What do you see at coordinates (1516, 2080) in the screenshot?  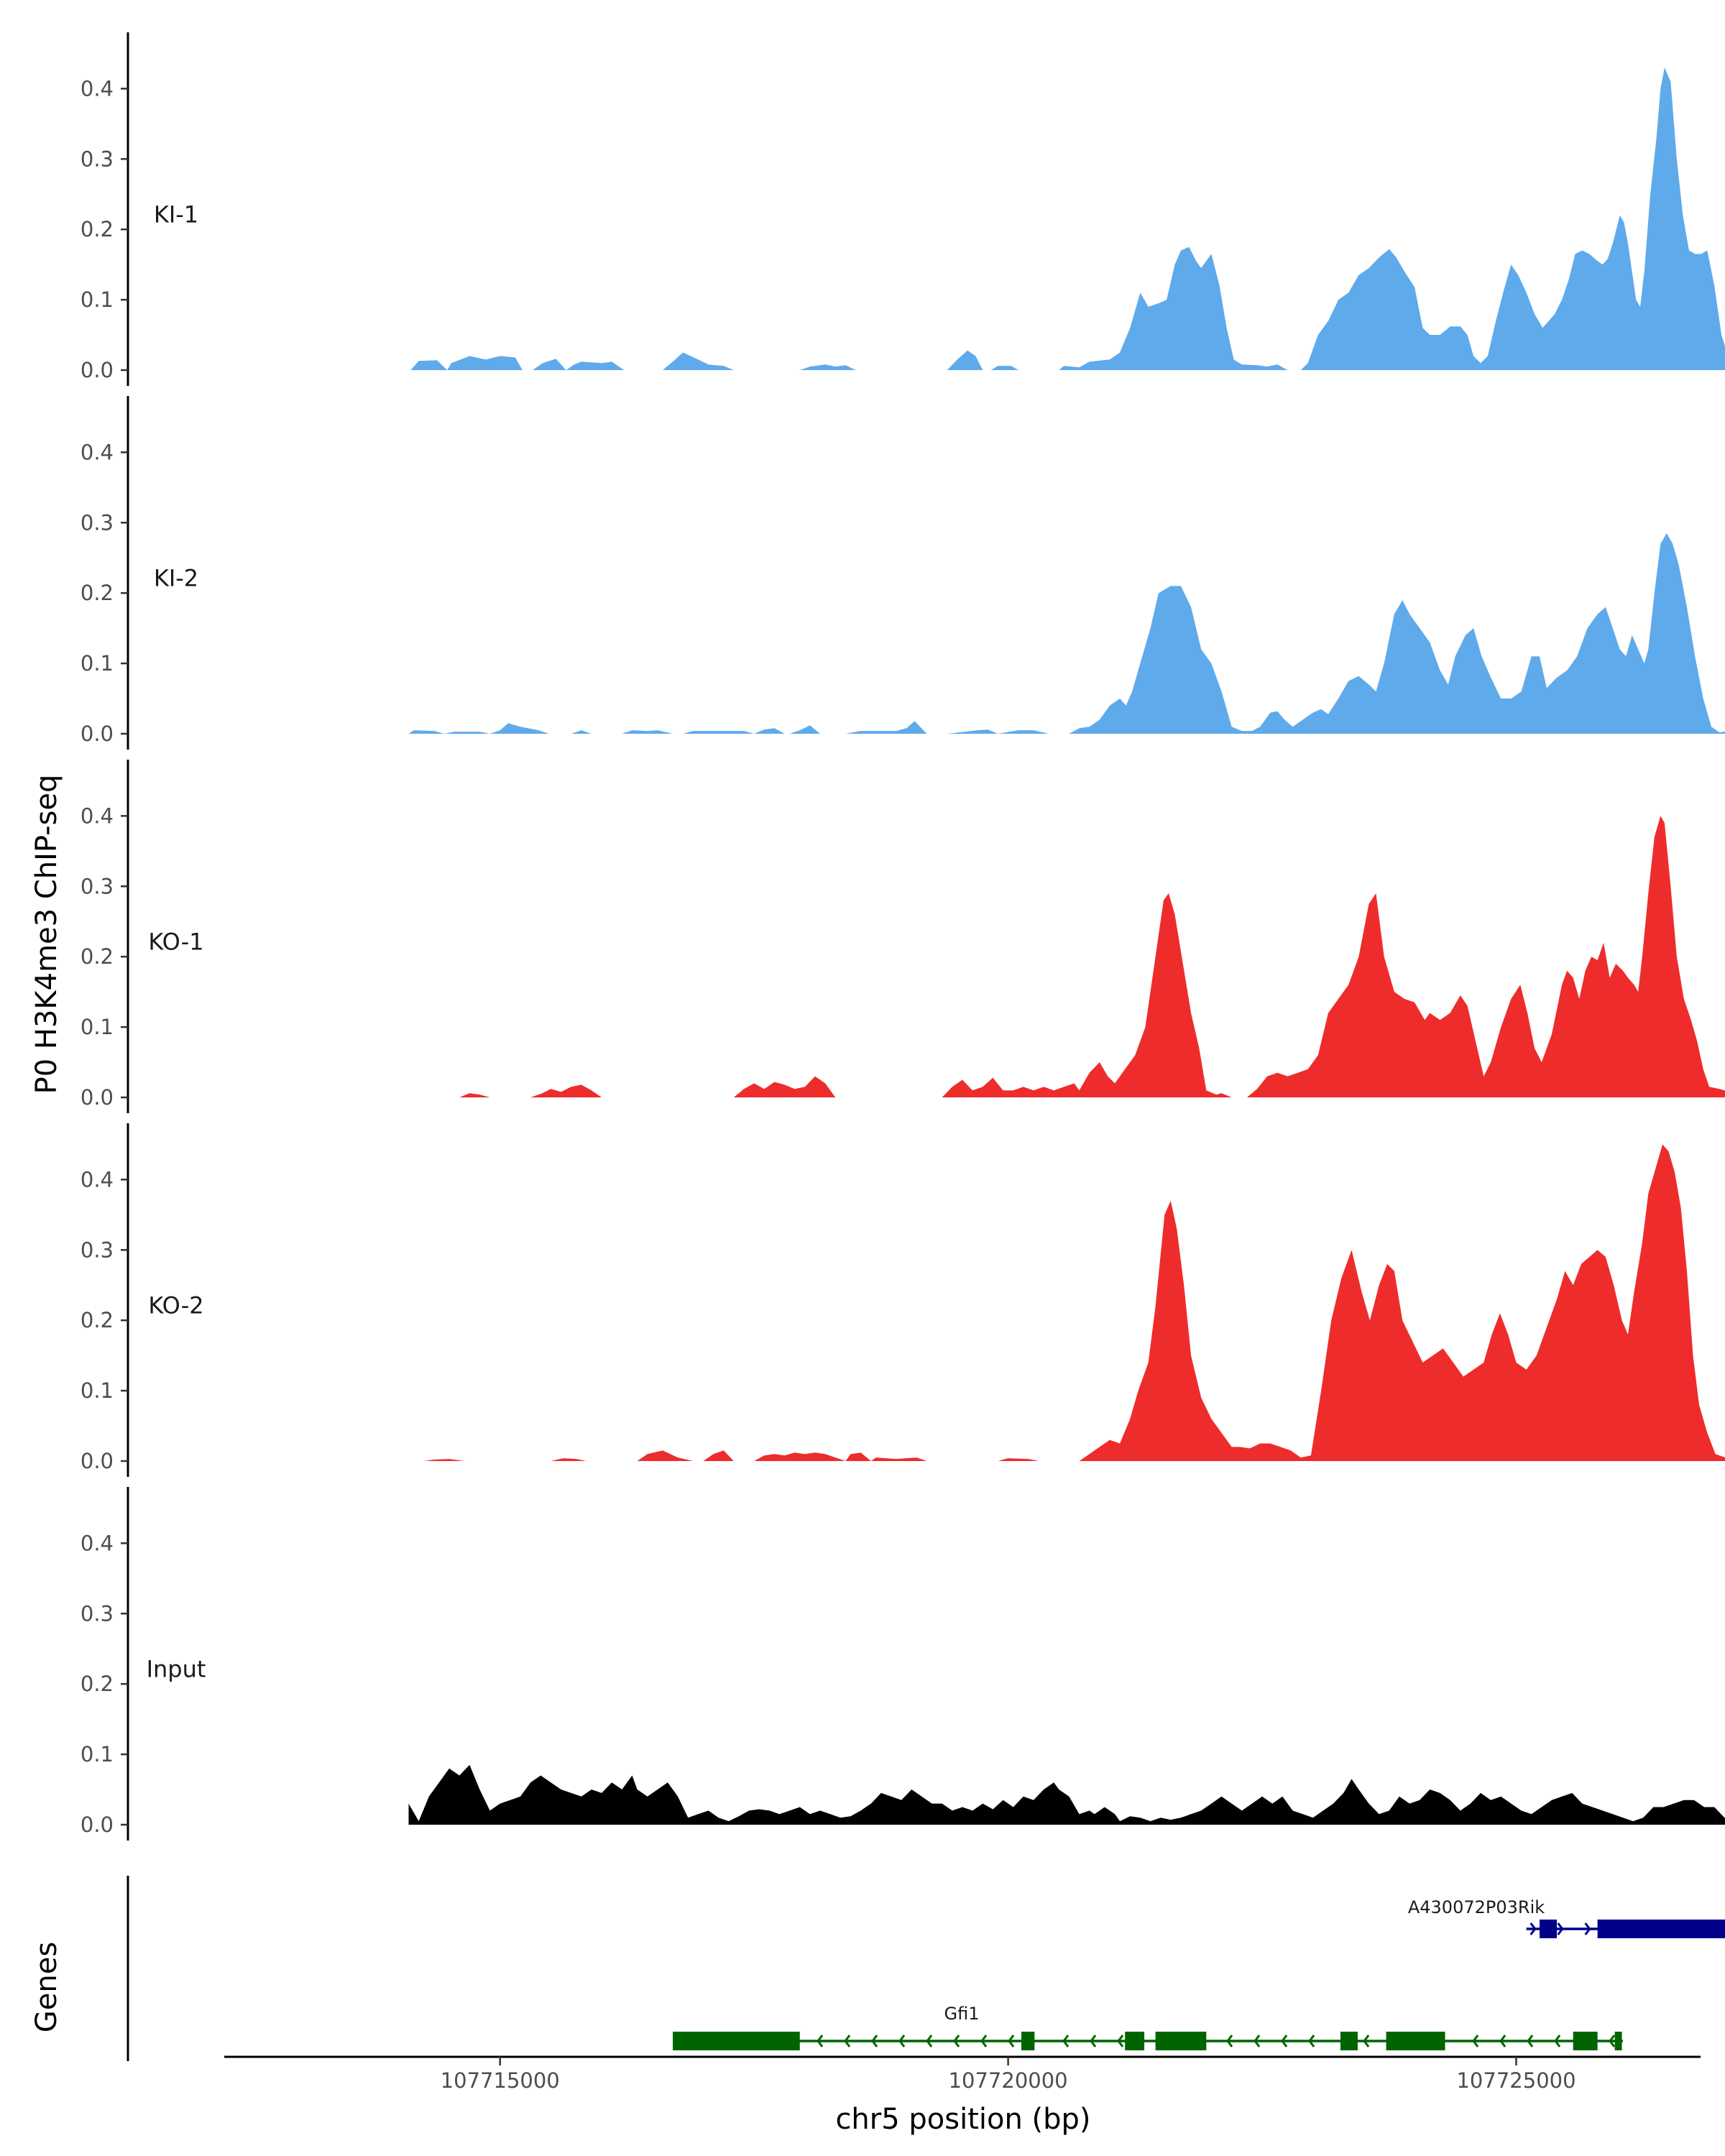 I see `x-tick-label: 107725000` at bounding box center [1516, 2080].